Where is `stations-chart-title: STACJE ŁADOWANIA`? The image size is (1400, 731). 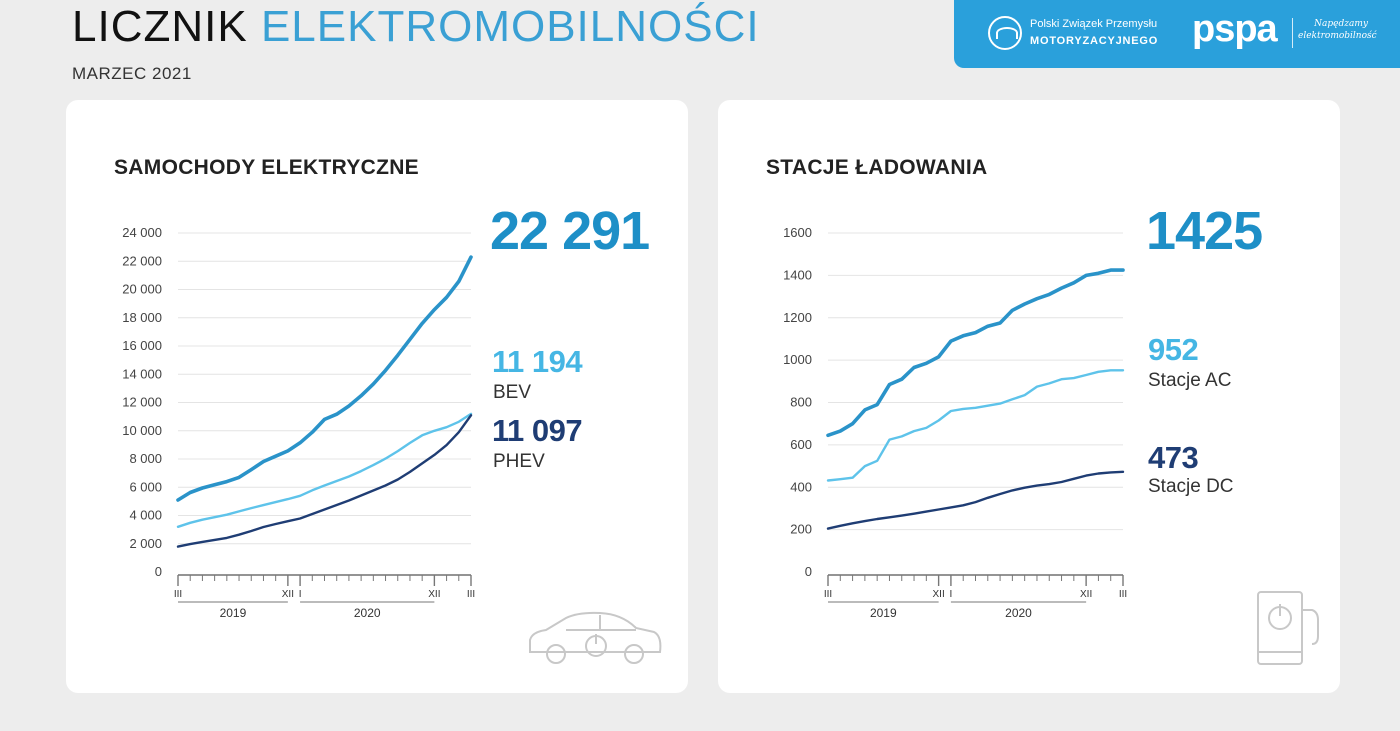
stations-chart-title: STACJE ŁADOWANIA is located at coordinates (877, 167).